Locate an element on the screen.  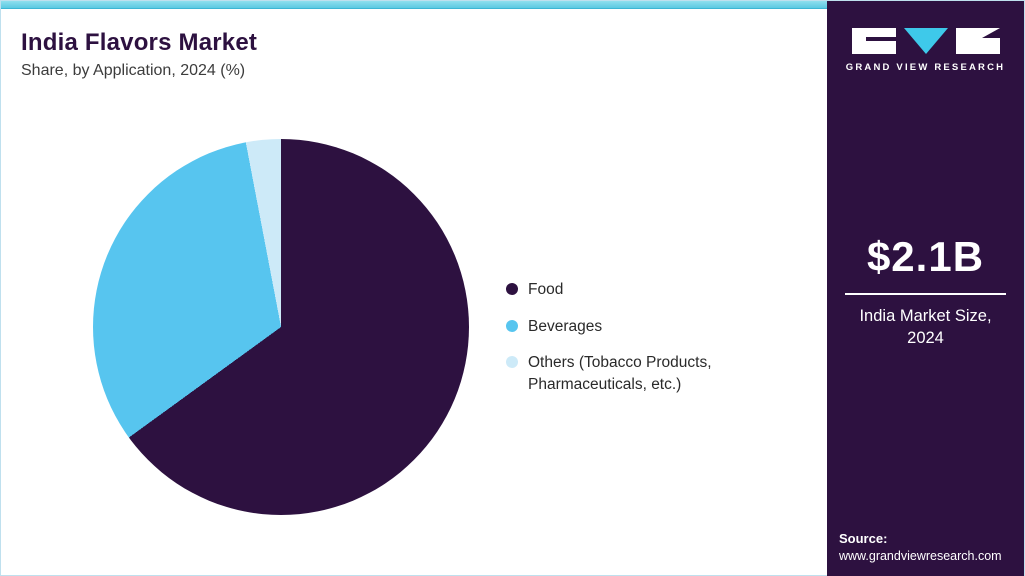
page-title: India Flavors Market is located at coordinates (139, 42).